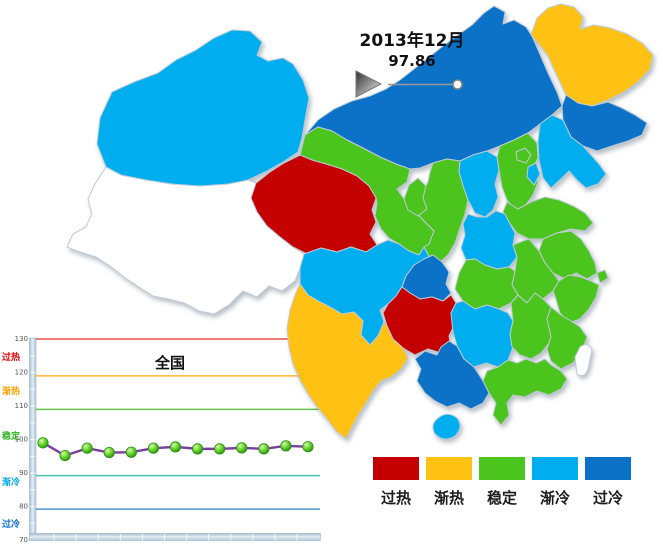 The image size is (663, 548). Describe the element at coordinates (608, 498) in the screenshot. I see `legend-label-overcool: 过冷` at that location.